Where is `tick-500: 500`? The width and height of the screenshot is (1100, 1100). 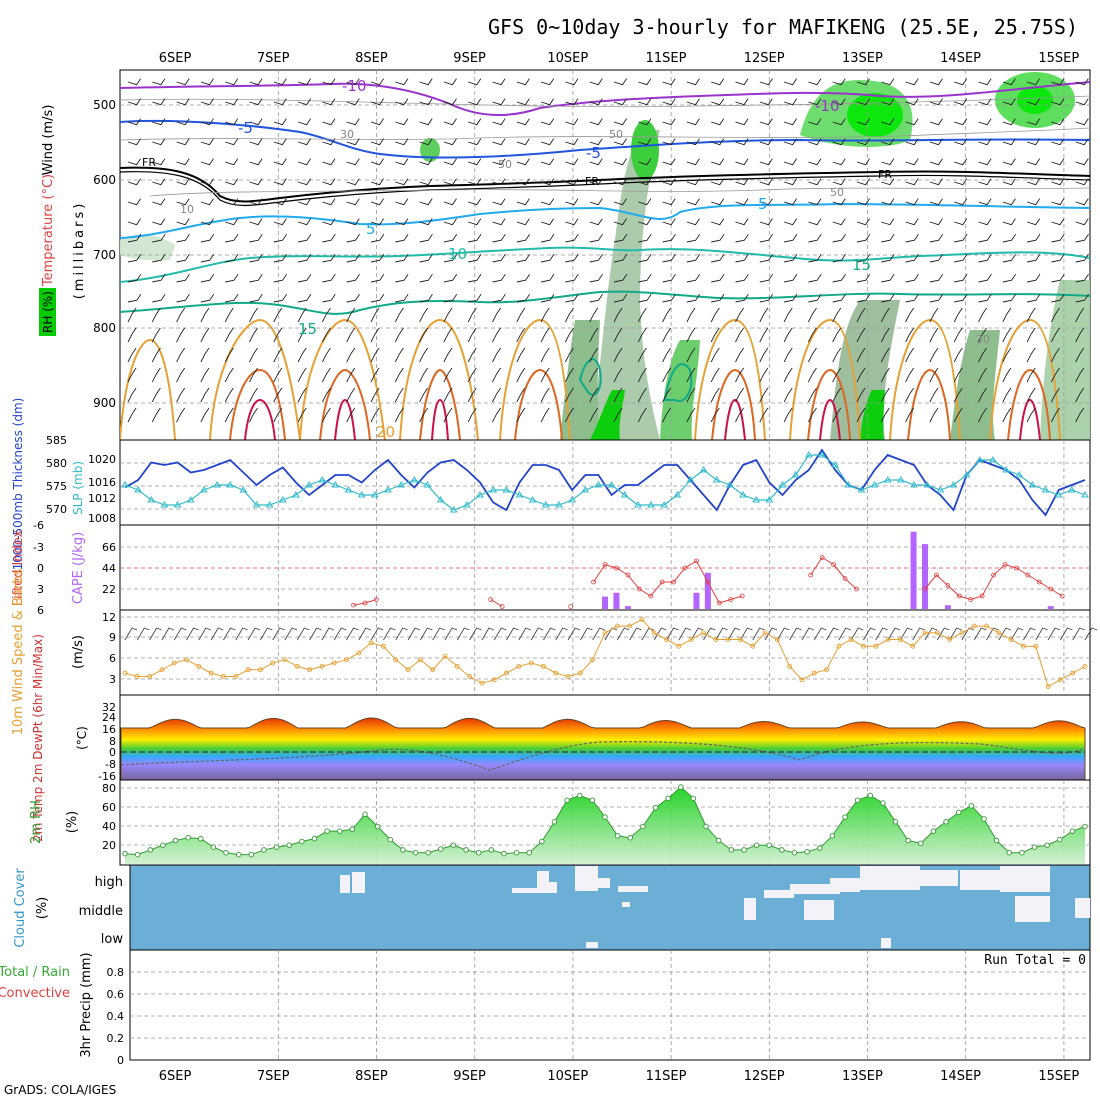
tick-500: 500 is located at coordinates (104, 105).